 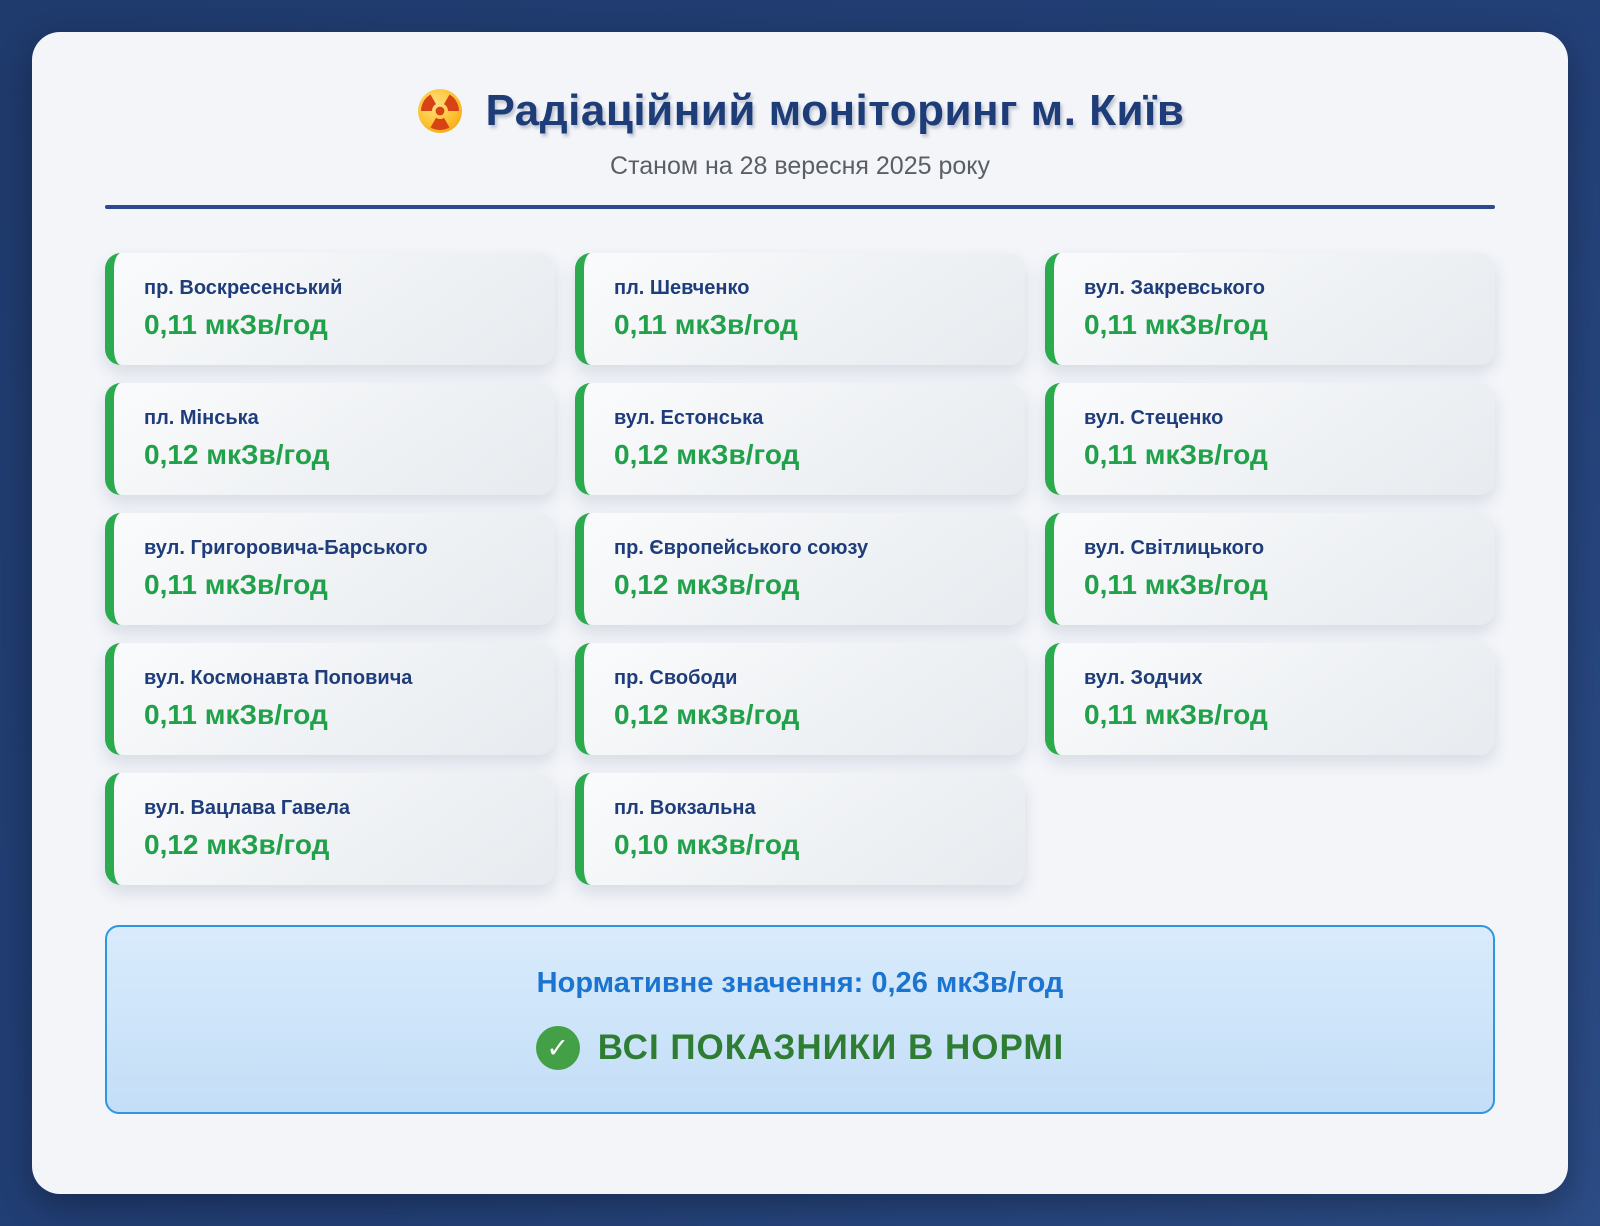 I want to click on divider, so click(x=800, y=207).